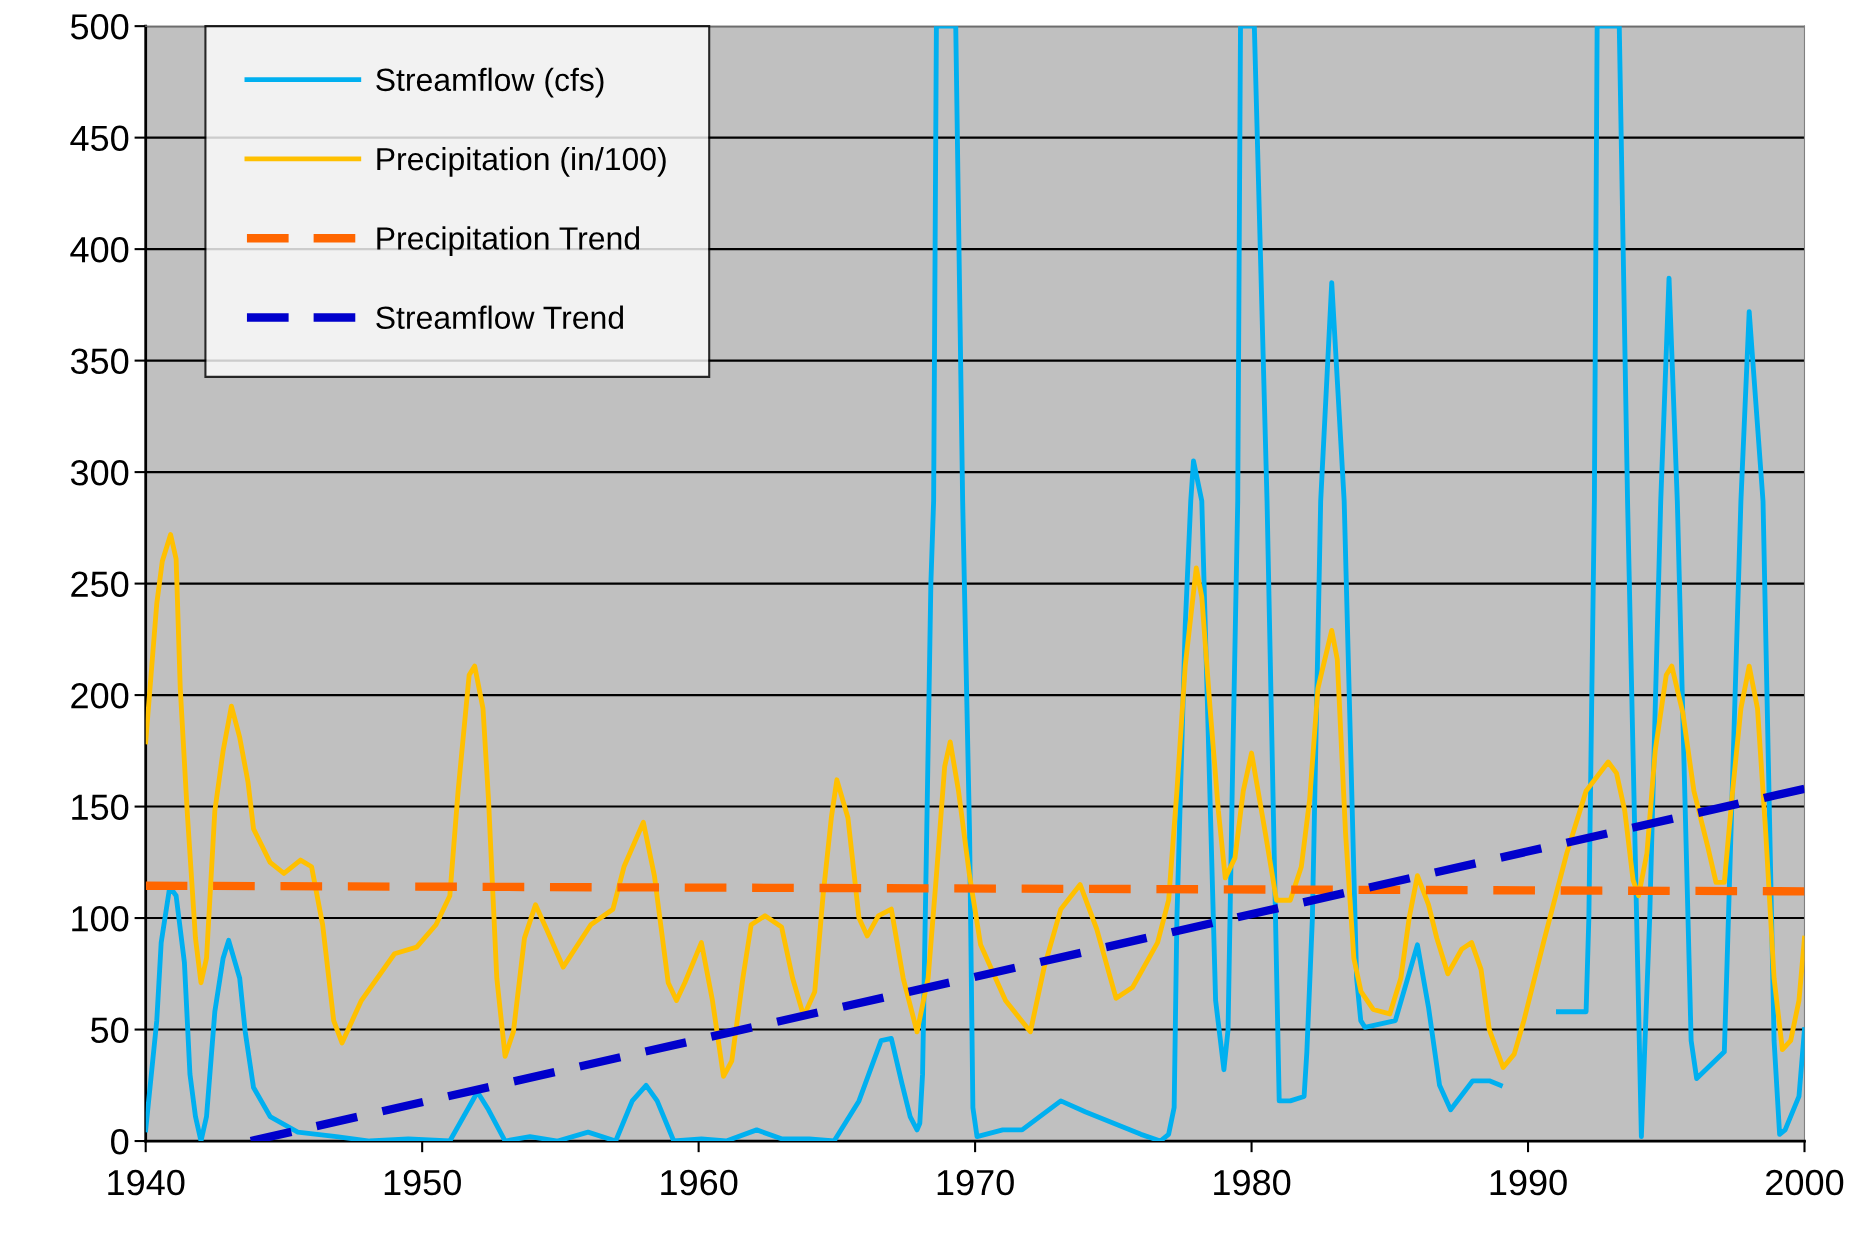 Image resolution: width=1868 pixels, height=1245 pixels. Describe the element at coordinates (100, 695) in the screenshot. I see `y-tick-label: 200` at that location.